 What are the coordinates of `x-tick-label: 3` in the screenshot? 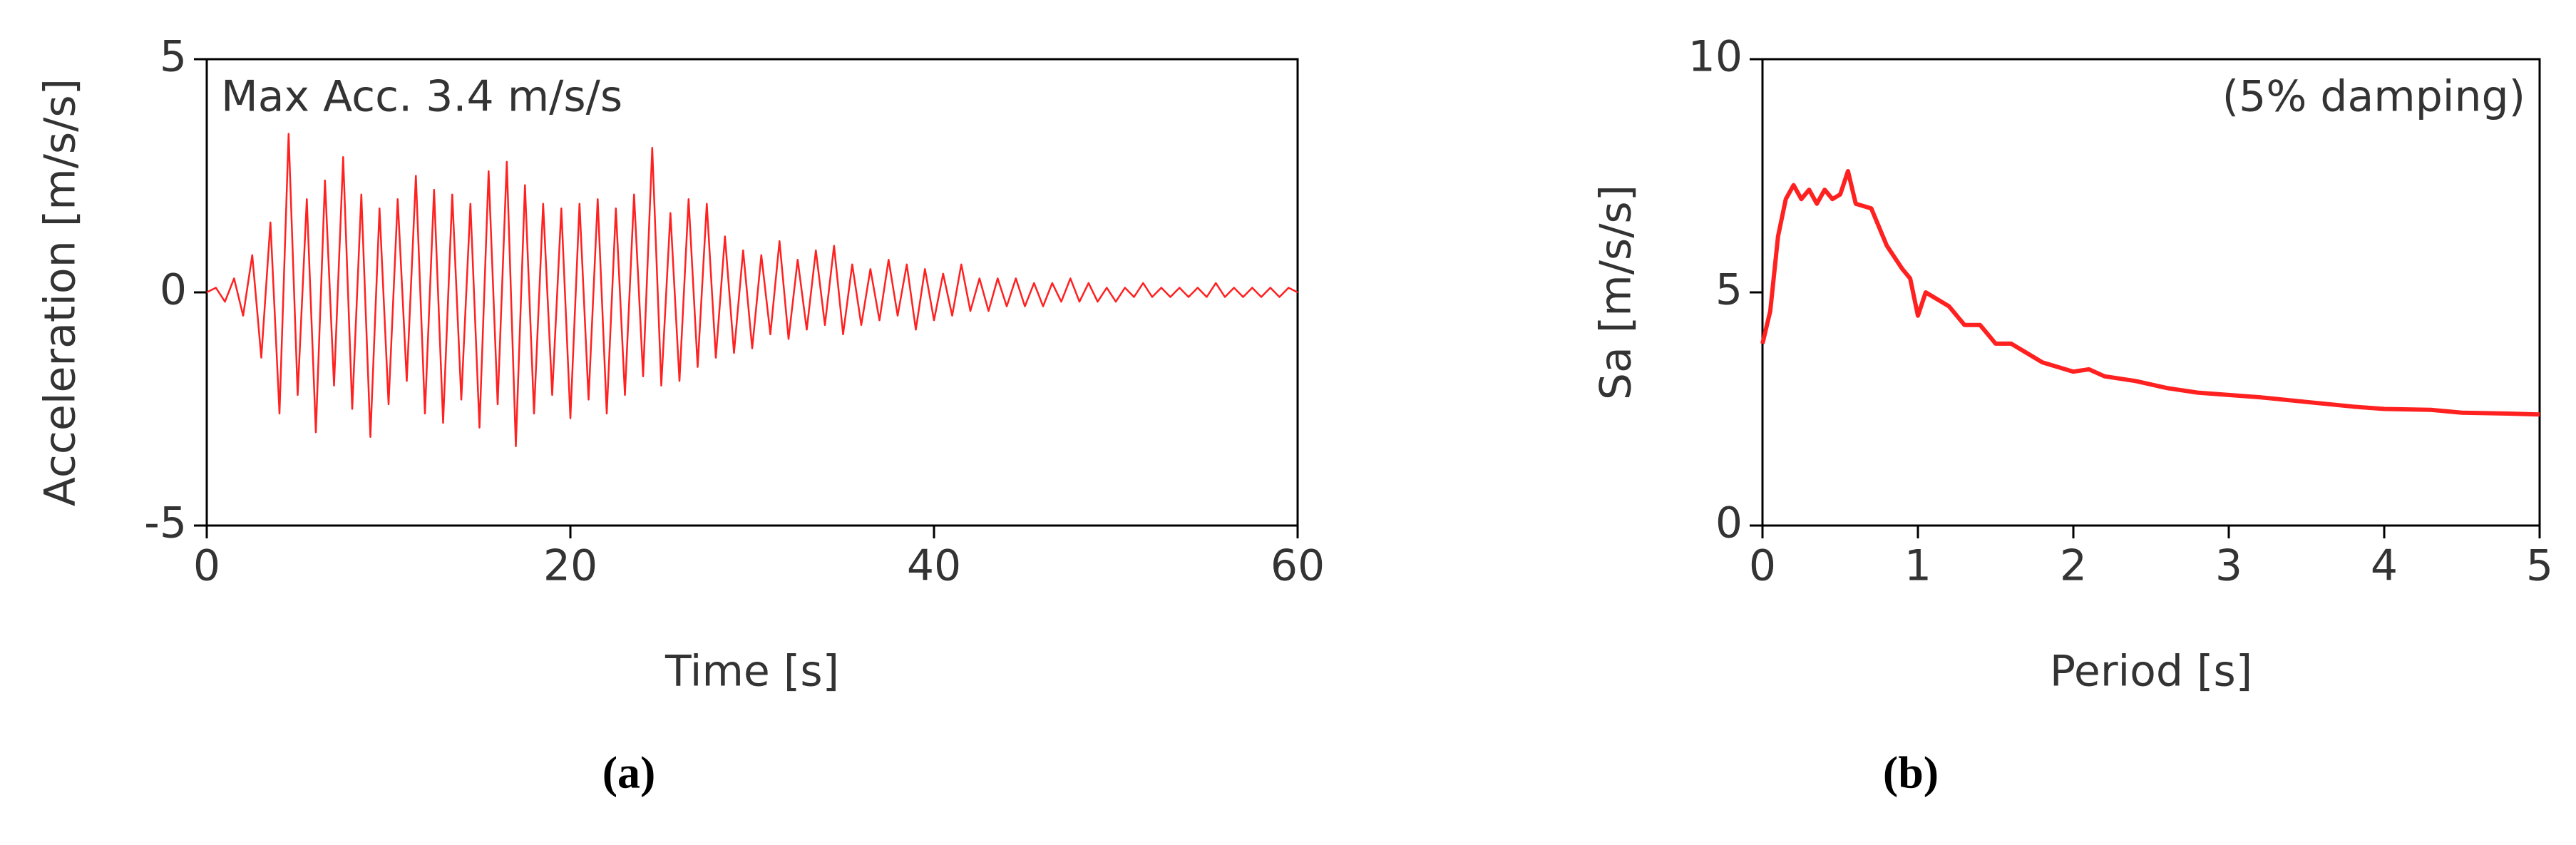 It's located at (2228, 566).